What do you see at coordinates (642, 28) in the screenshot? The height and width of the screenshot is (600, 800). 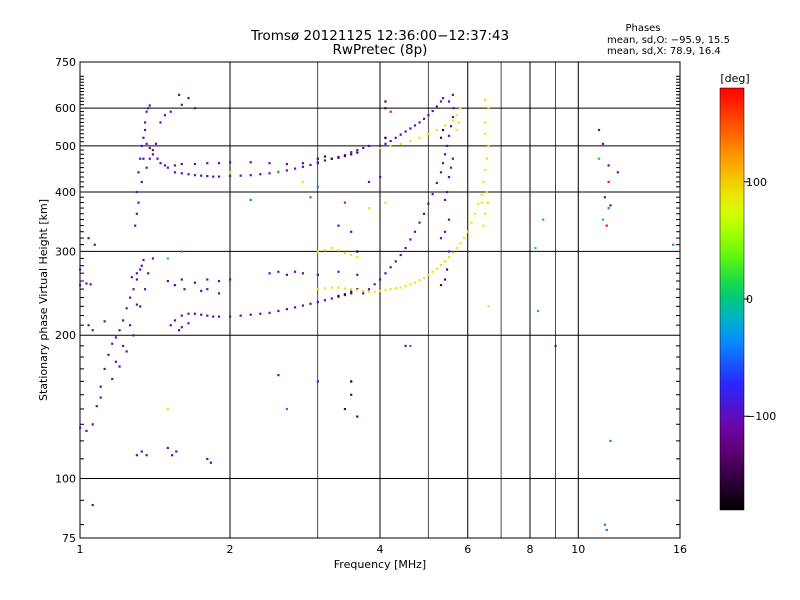 I see `stats-heading: Phases` at bounding box center [642, 28].